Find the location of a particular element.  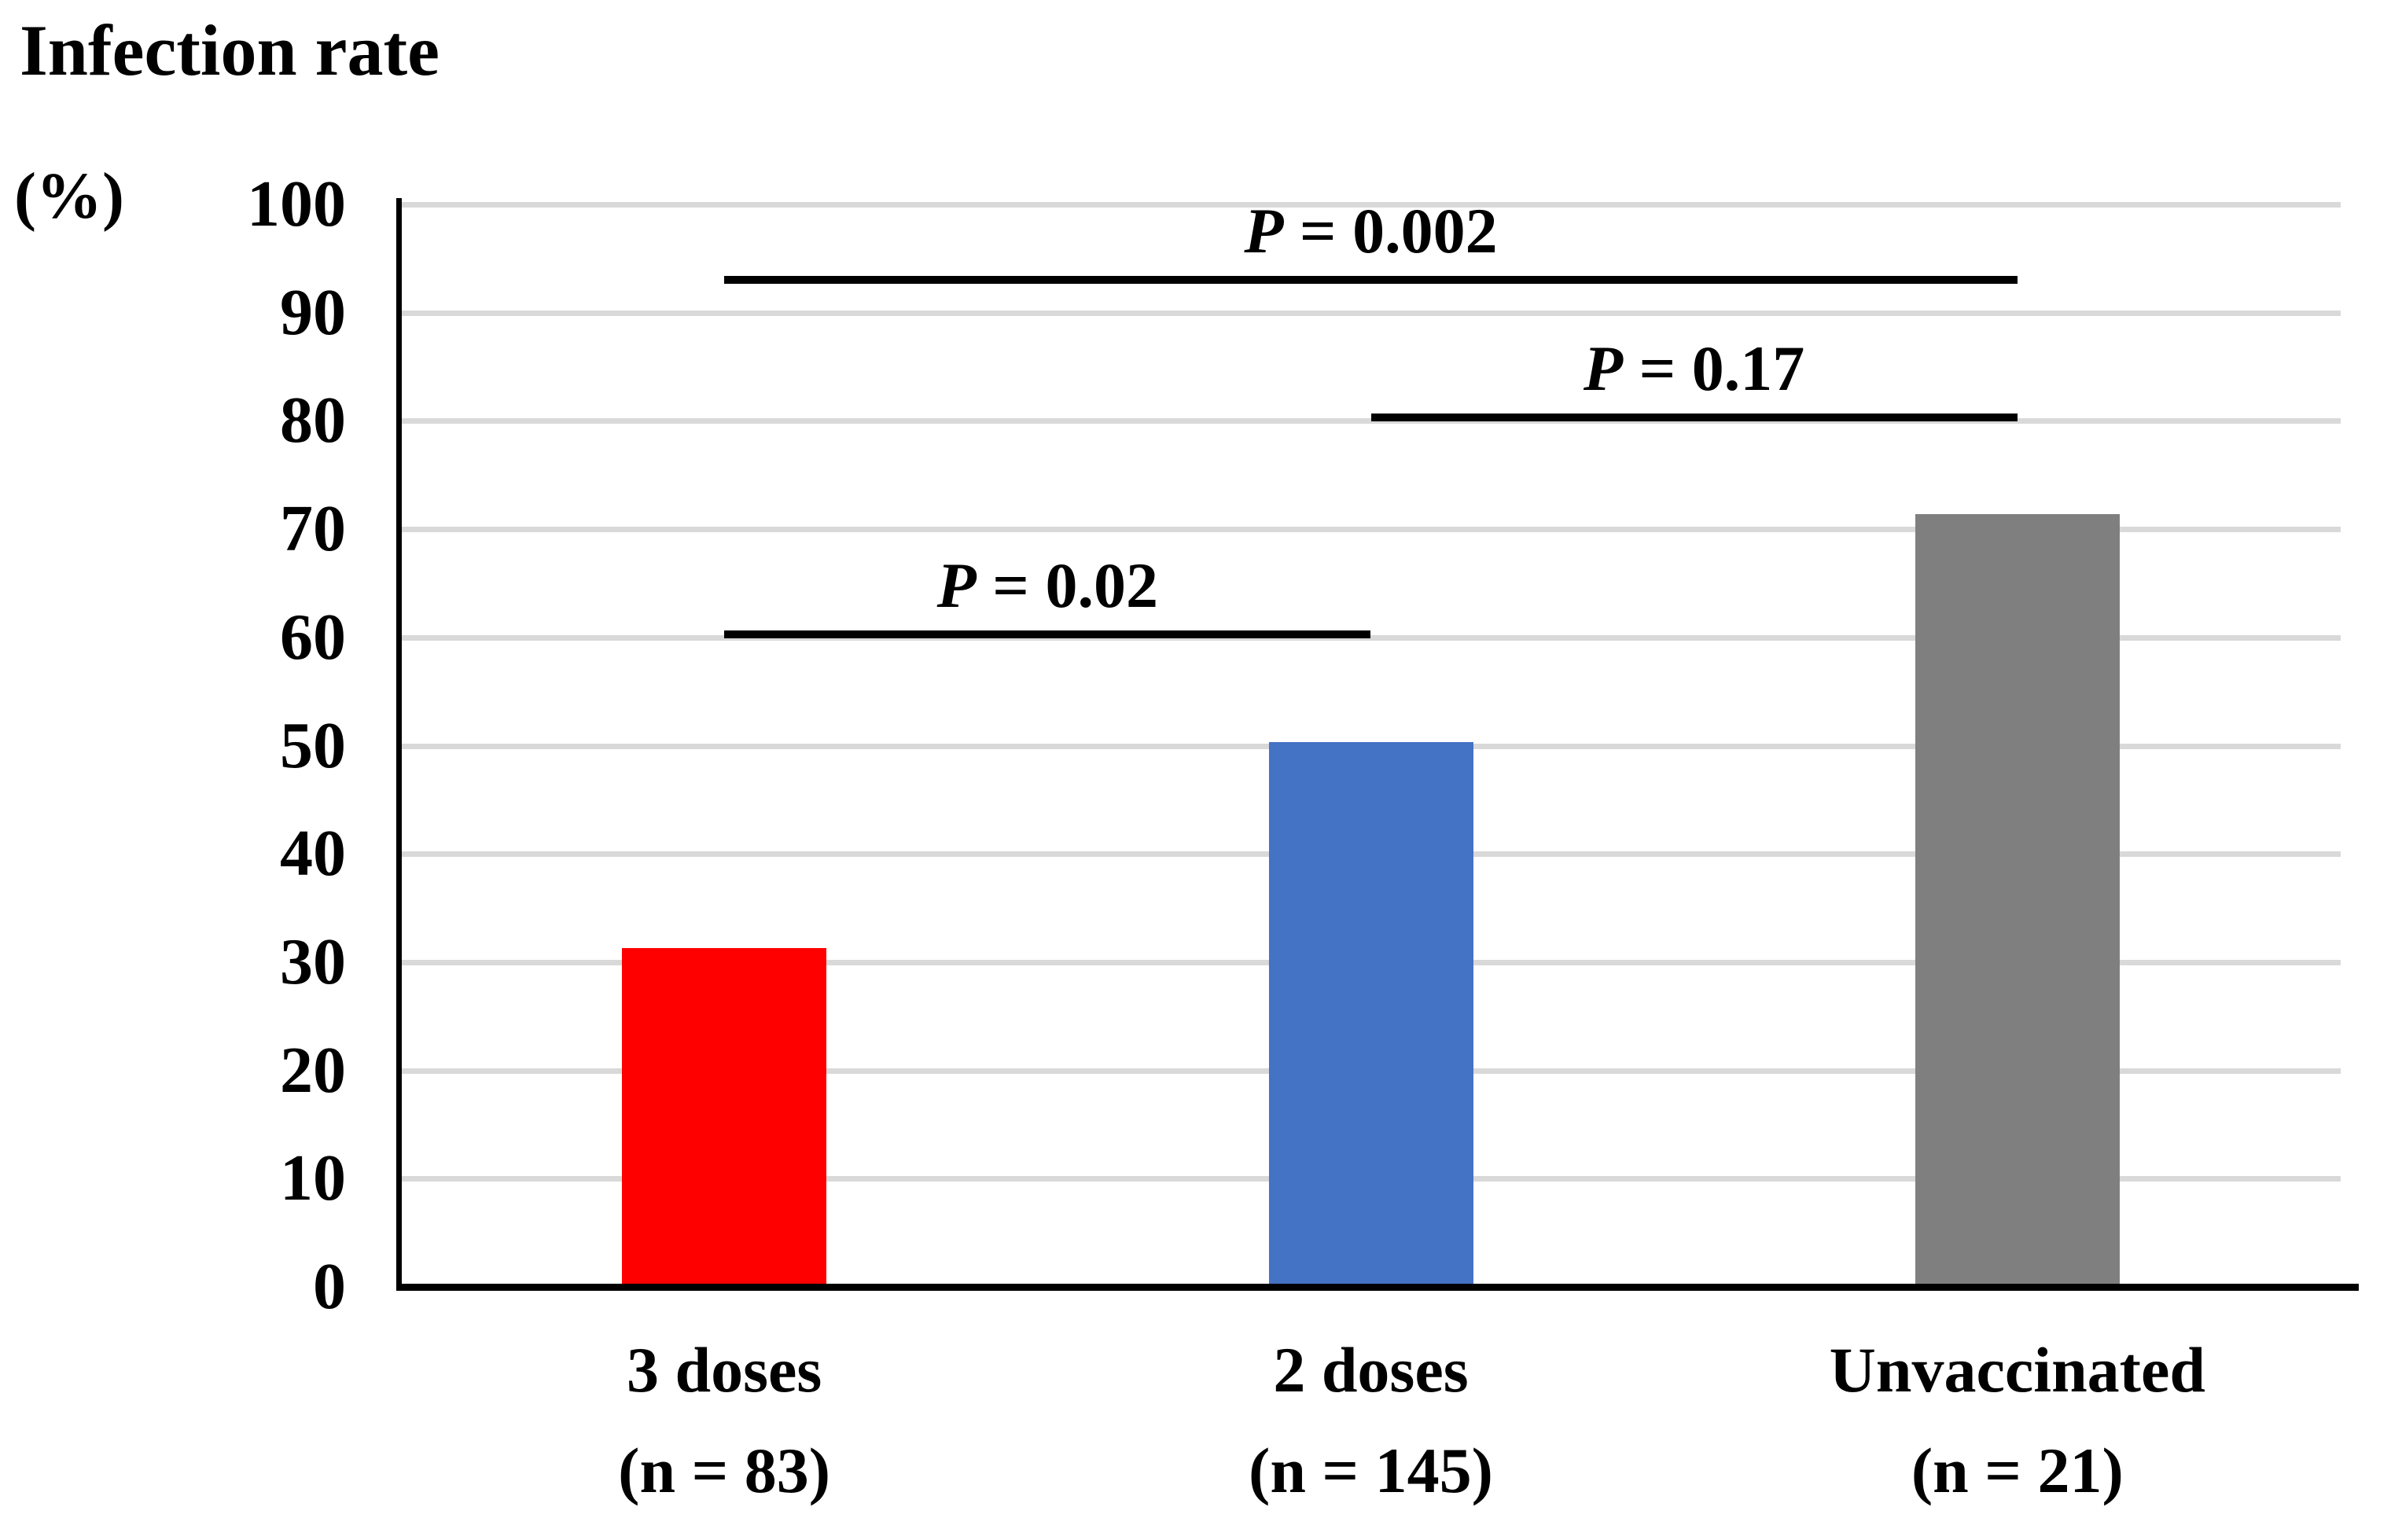

bar-3-doses is located at coordinates (724, 1117).